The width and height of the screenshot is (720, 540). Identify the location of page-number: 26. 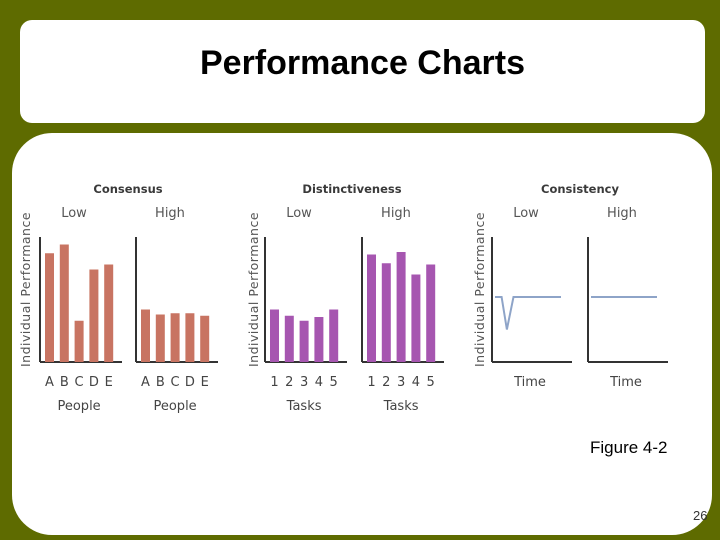
(700, 515).